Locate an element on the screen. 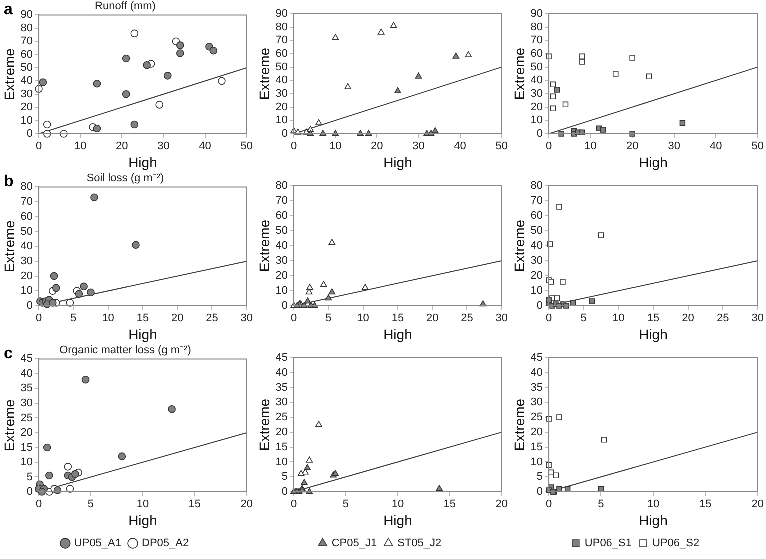 The image size is (766, 559). x-tick-label: 40 is located at coordinates (205, 146).